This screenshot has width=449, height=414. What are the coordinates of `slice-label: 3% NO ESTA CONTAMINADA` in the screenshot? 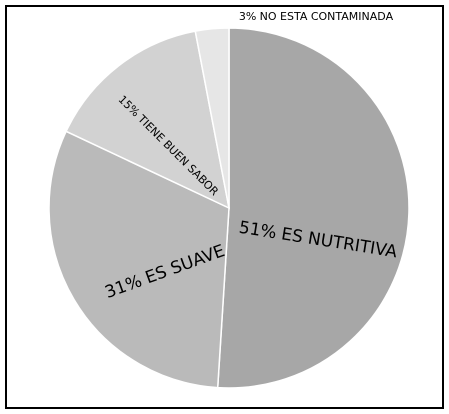 It's located at (316, 16).